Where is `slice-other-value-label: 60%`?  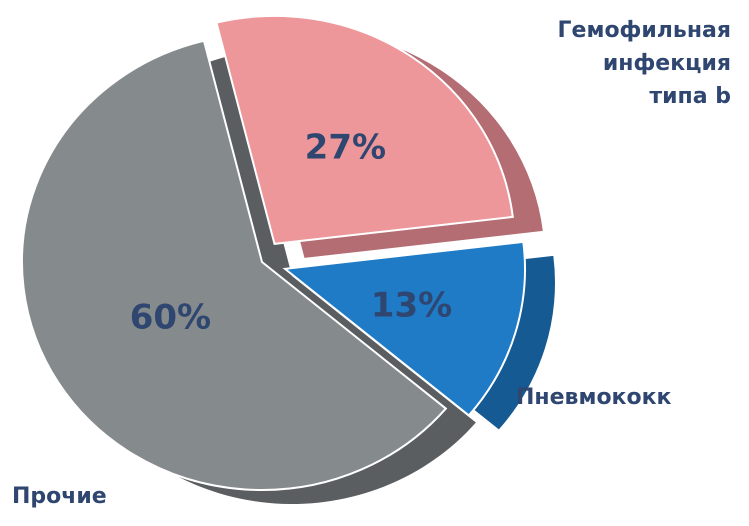
slice-other-value-label: 60% is located at coordinates (170, 317).